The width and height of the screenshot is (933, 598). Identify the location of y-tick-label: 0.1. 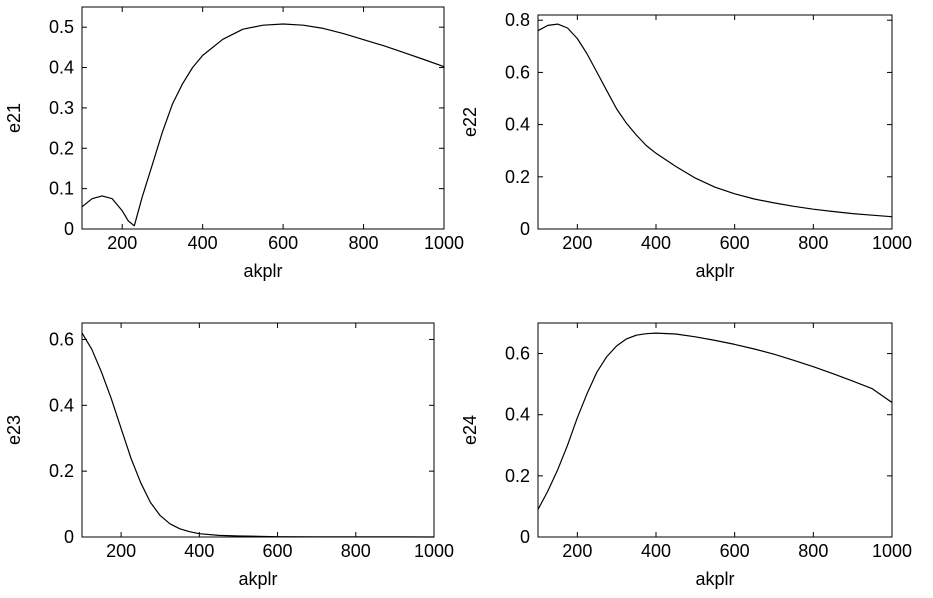
(61, 189).